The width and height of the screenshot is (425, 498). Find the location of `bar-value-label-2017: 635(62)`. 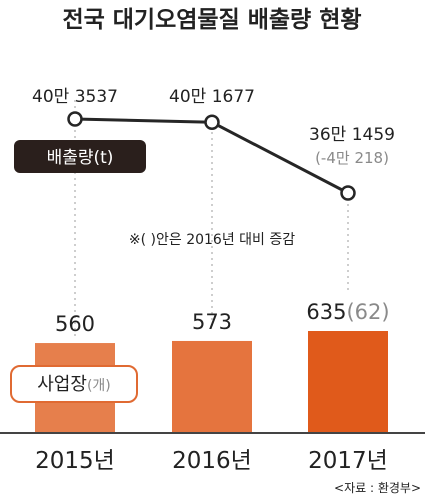

bar-value-label-2017: 635(62) is located at coordinates (347, 312).